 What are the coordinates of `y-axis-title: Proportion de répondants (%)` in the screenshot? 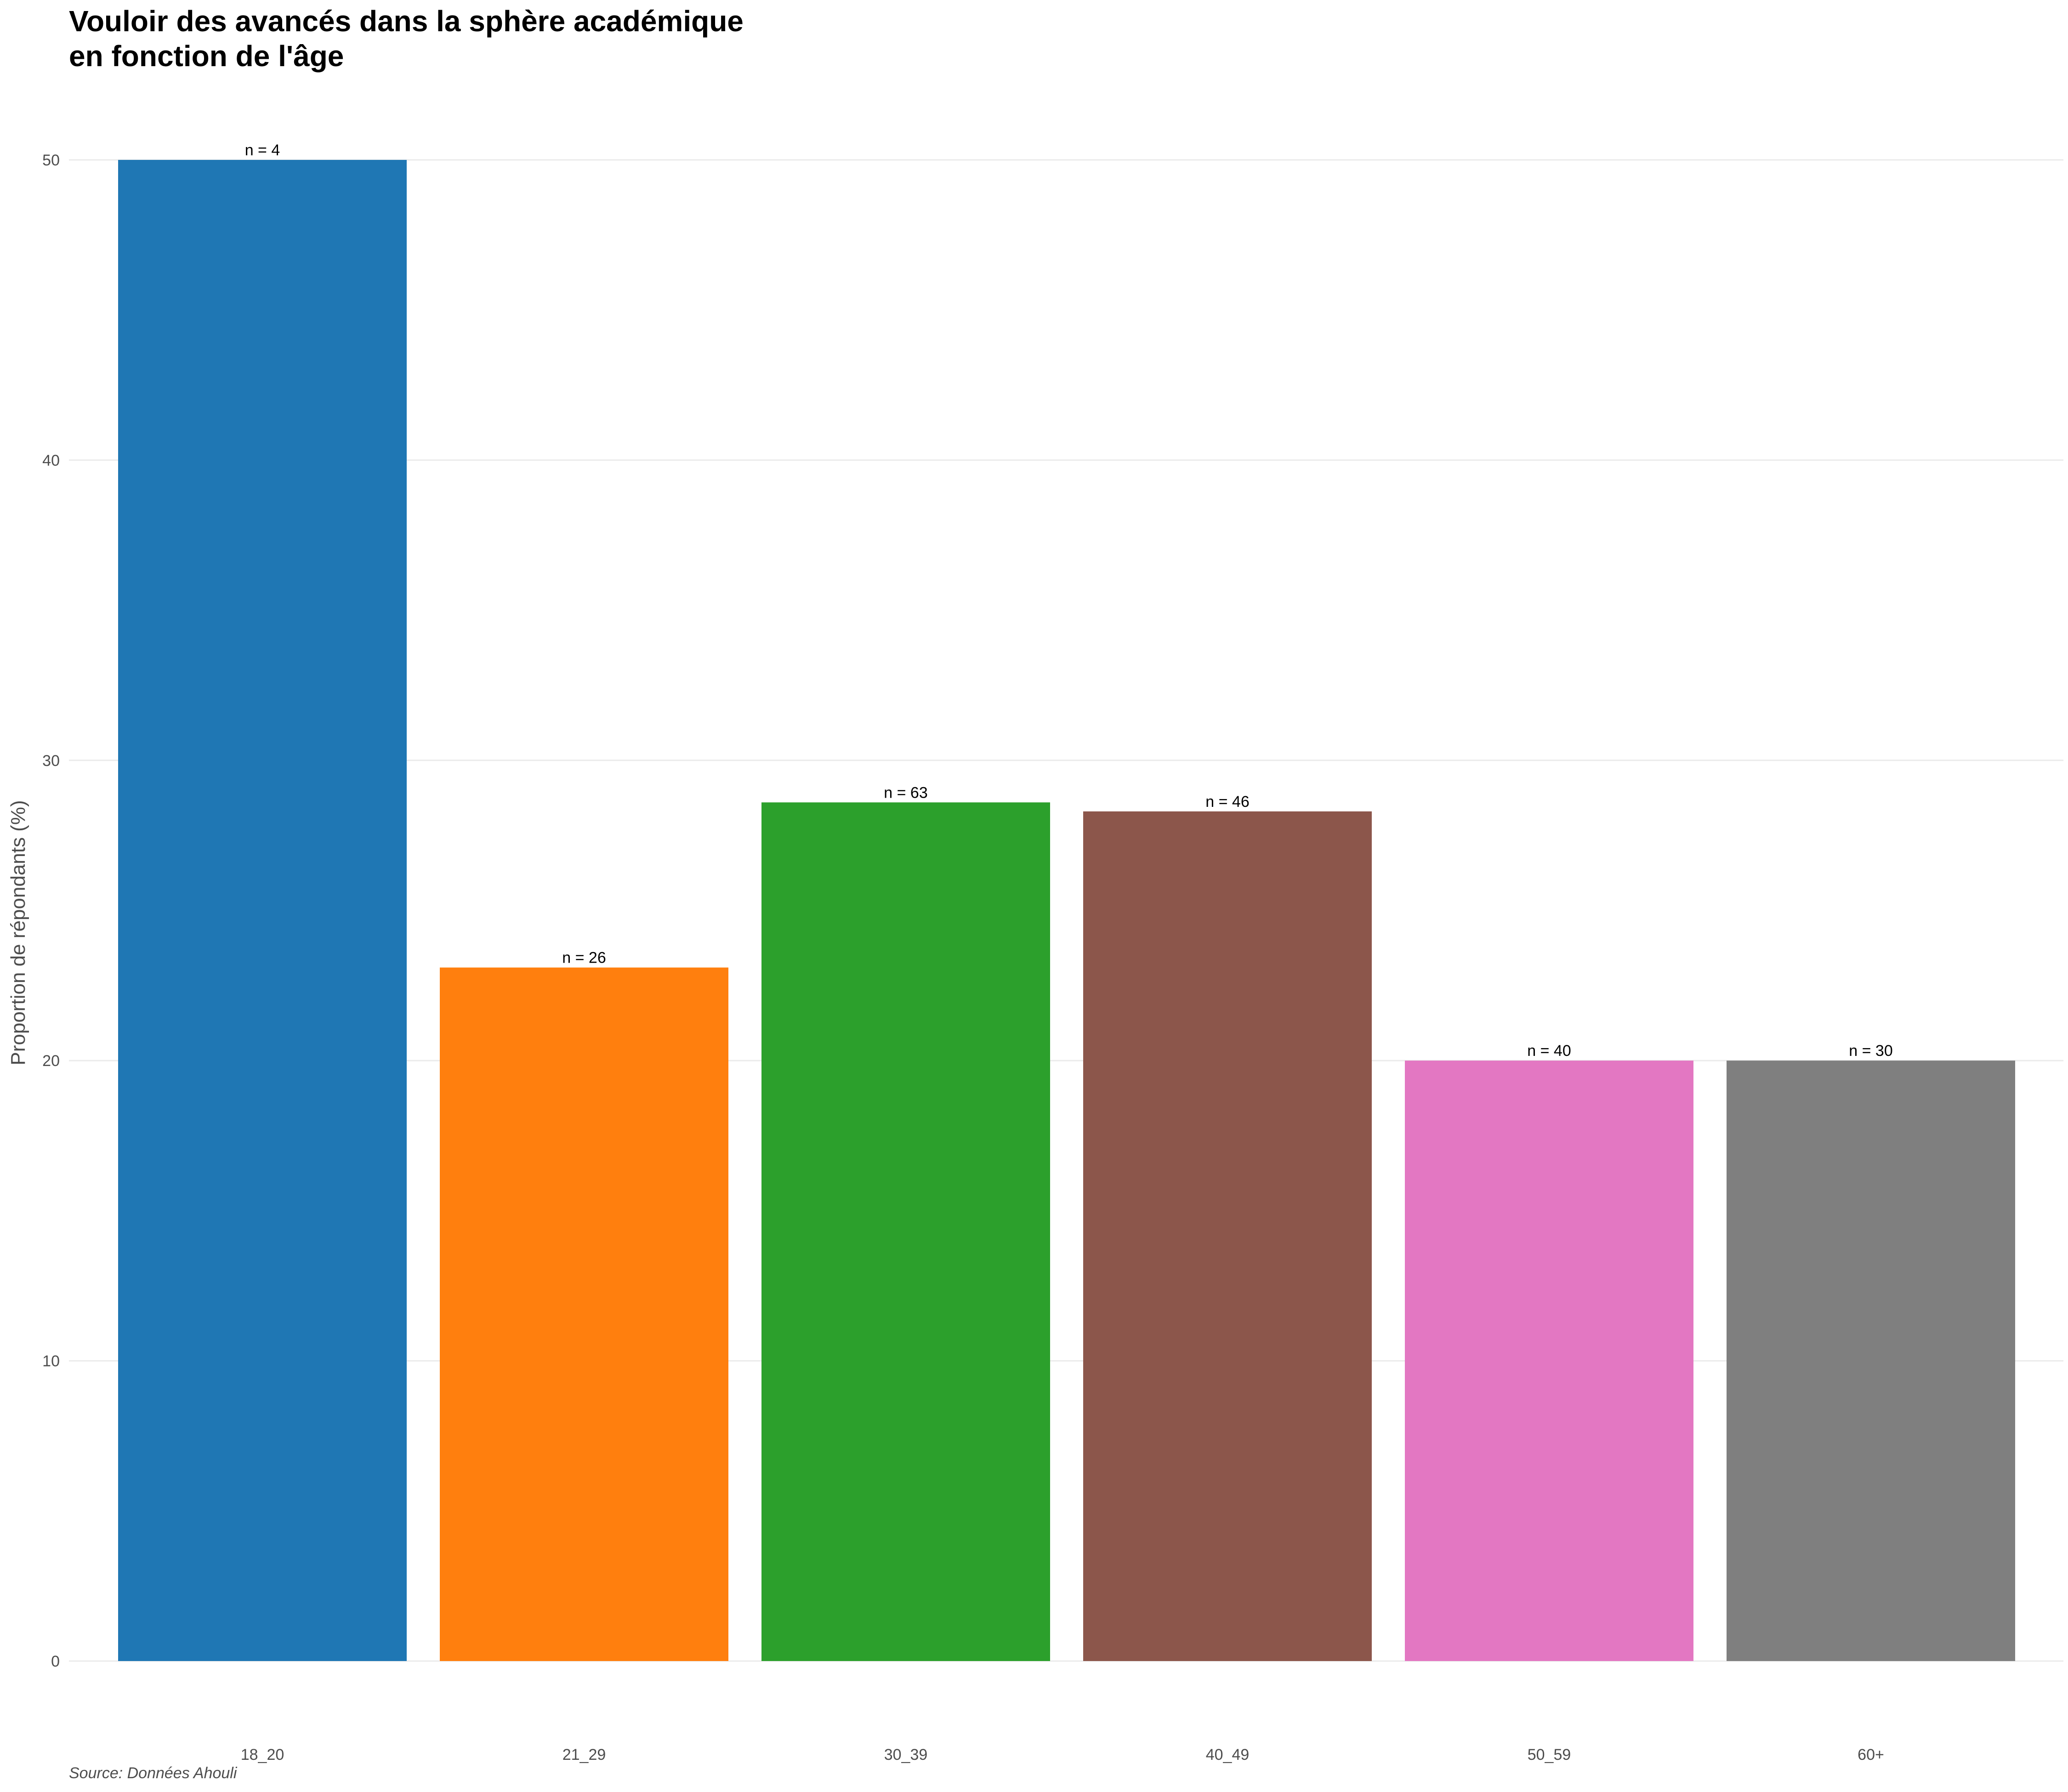 It's located at (18, 932).